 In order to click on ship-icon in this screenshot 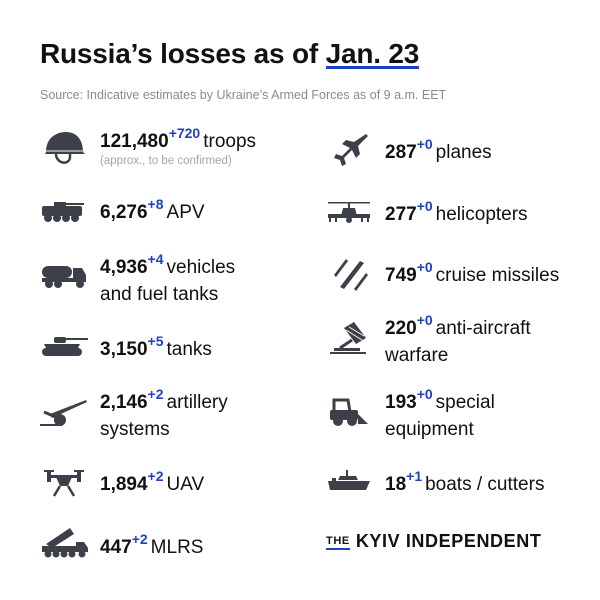, I will do `click(349, 480)`.